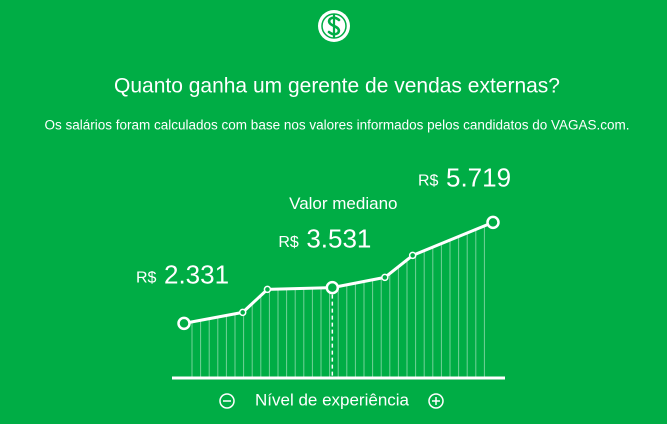  Describe the element at coordinates (338, 238) in the screenshot. I see `value-label: 3.531` at that location.